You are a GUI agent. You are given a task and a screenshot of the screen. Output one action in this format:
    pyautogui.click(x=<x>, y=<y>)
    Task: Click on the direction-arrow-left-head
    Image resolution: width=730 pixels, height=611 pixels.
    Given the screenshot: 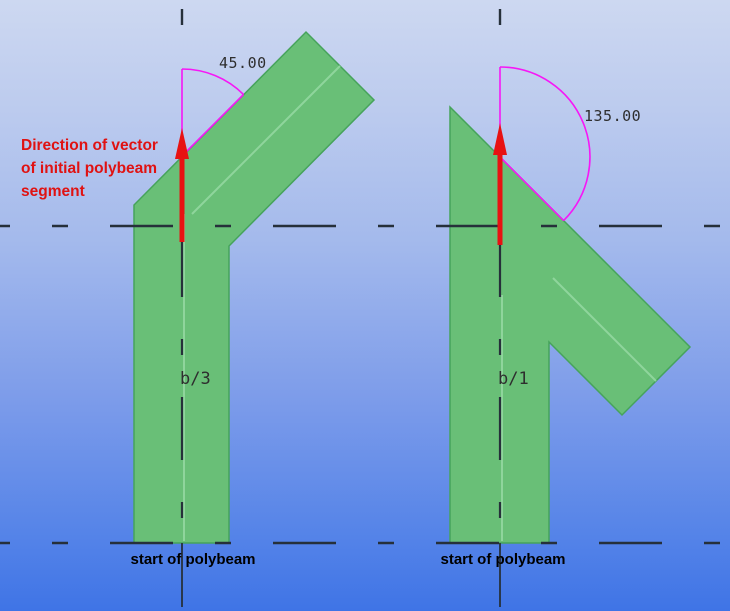 What is the action you would take?
    pyautogui.click(x=182, y=143)
    